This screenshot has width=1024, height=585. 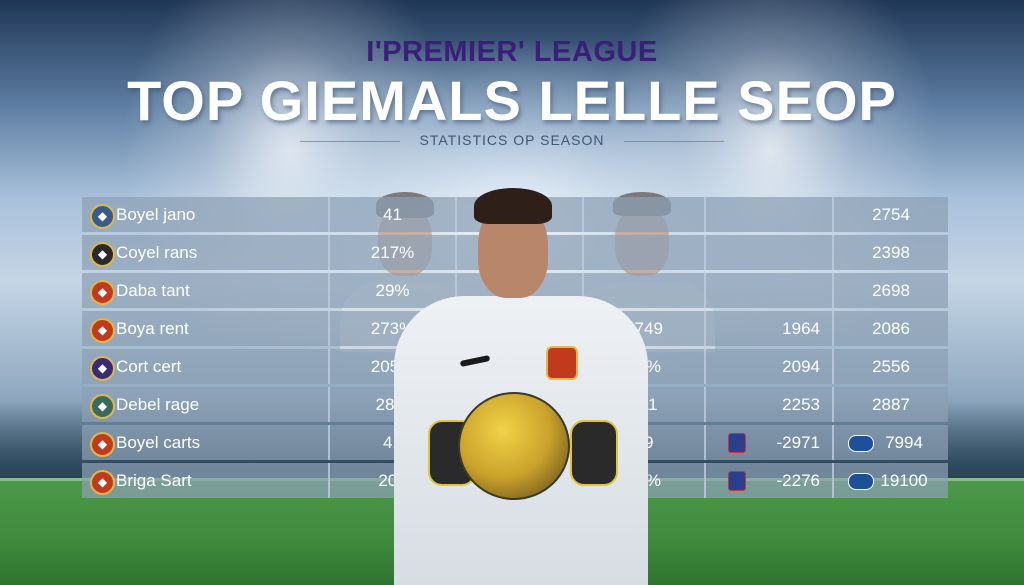 I want to click on stat-cell-v5: 2086, so click(x=891, y=328).